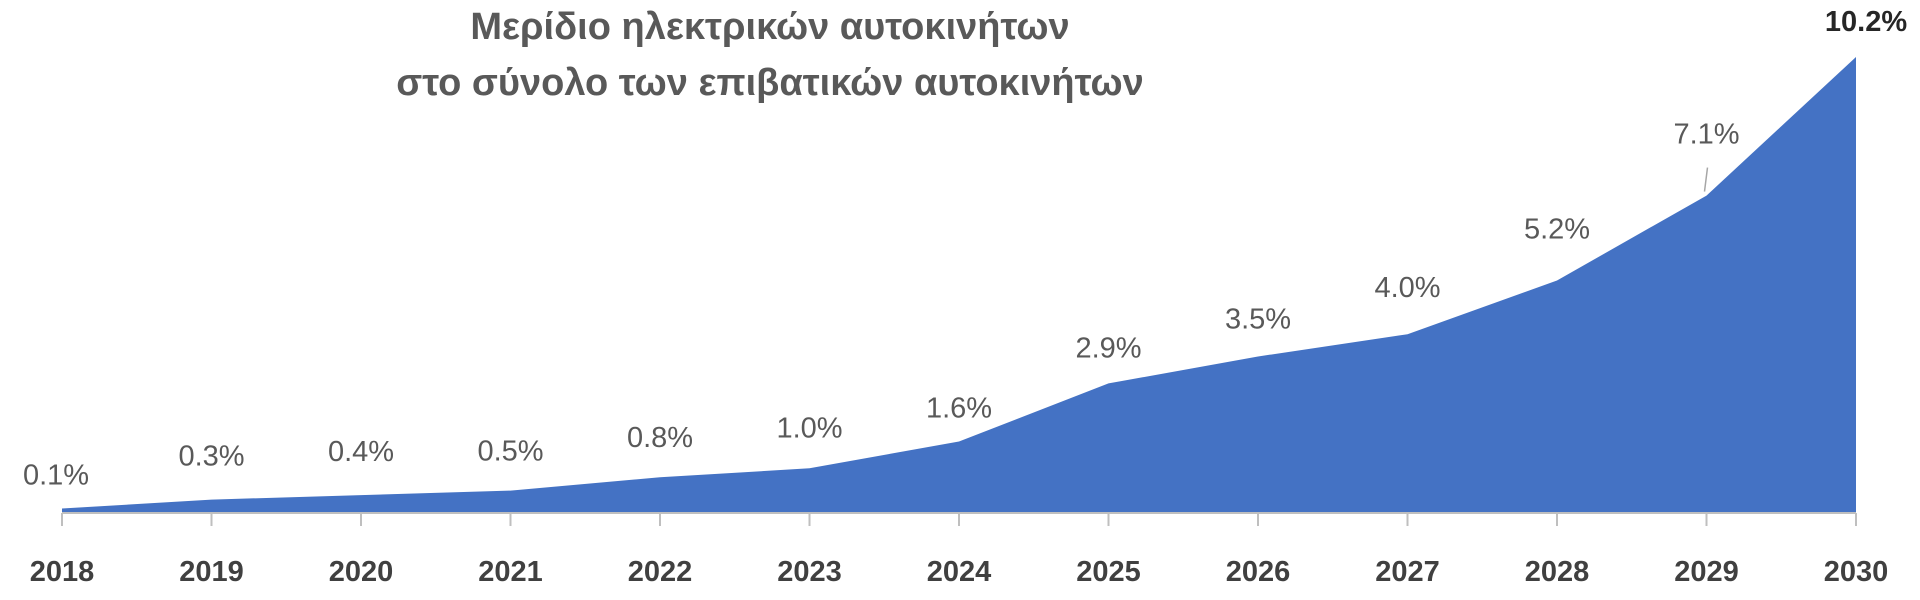 The width and height of the screenshot is (1920, 600). What do you see at coordinates (1706, 572) in the screenshot?
I see `x-tick-label-2029: 2029` at bounding box center [1706, 572].